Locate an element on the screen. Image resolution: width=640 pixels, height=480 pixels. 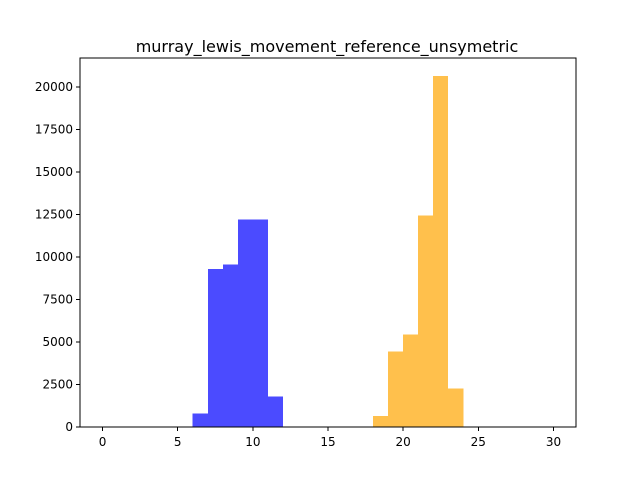
y-tick-label: 7500 is located at coordinates (57, 299).